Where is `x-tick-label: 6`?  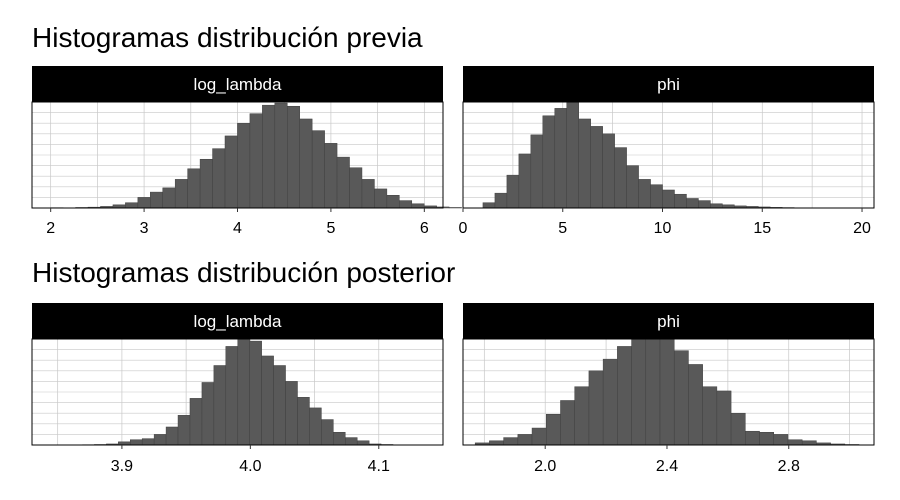
x-tick-label: 6 is located at coordinates (424, 228).